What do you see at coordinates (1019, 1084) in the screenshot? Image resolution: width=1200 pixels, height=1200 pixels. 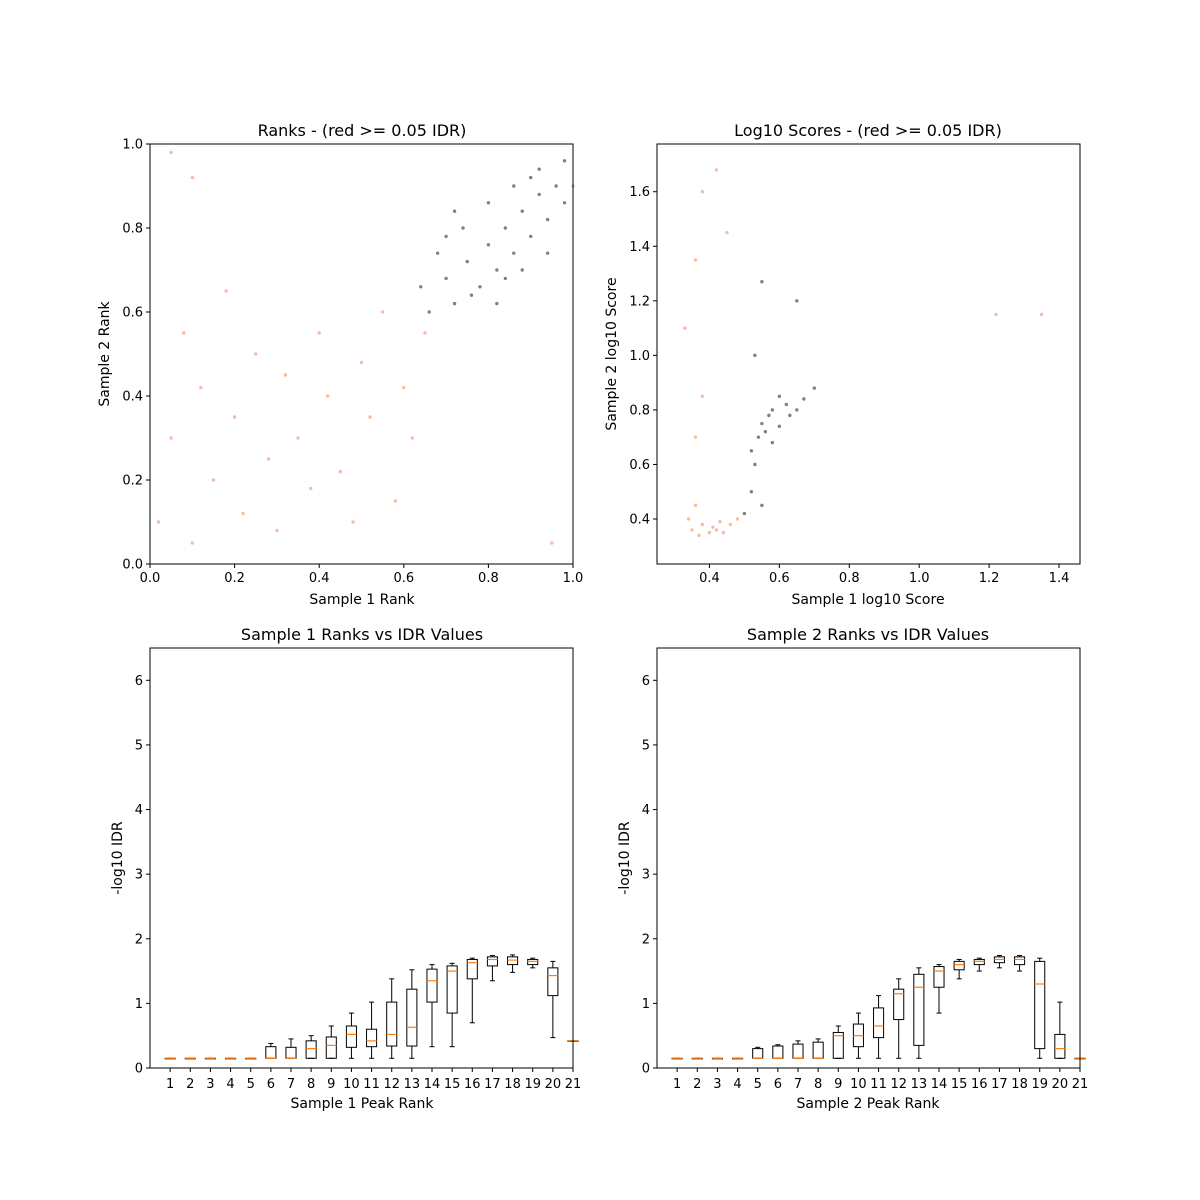 I see `x-tick-label: 18` at bounding box center [1019, 1084].